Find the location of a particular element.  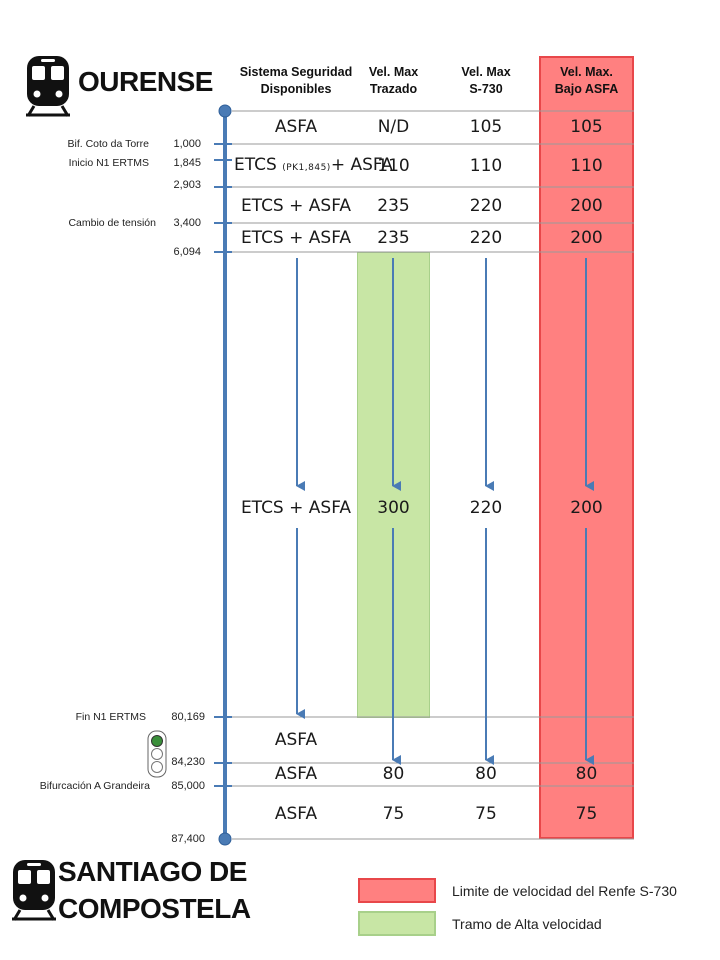

point-label-coto-da-torre: Bif. Coto da Torre is located at coordinates (108, 144).